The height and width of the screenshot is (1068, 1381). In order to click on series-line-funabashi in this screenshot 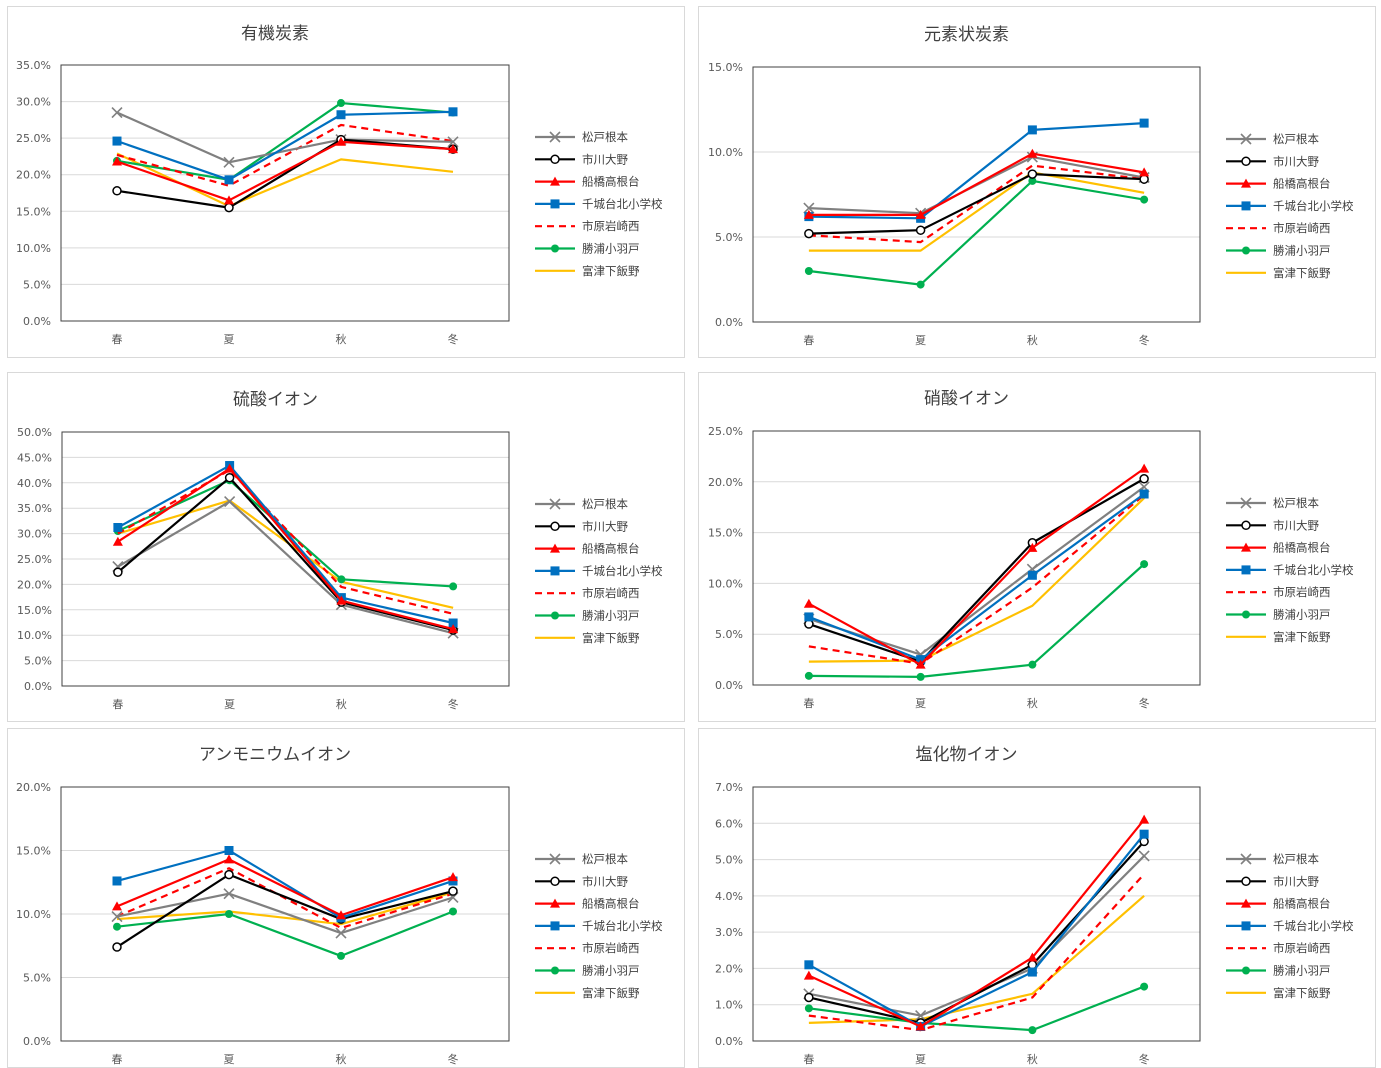, I will do `click(976, 566)`.